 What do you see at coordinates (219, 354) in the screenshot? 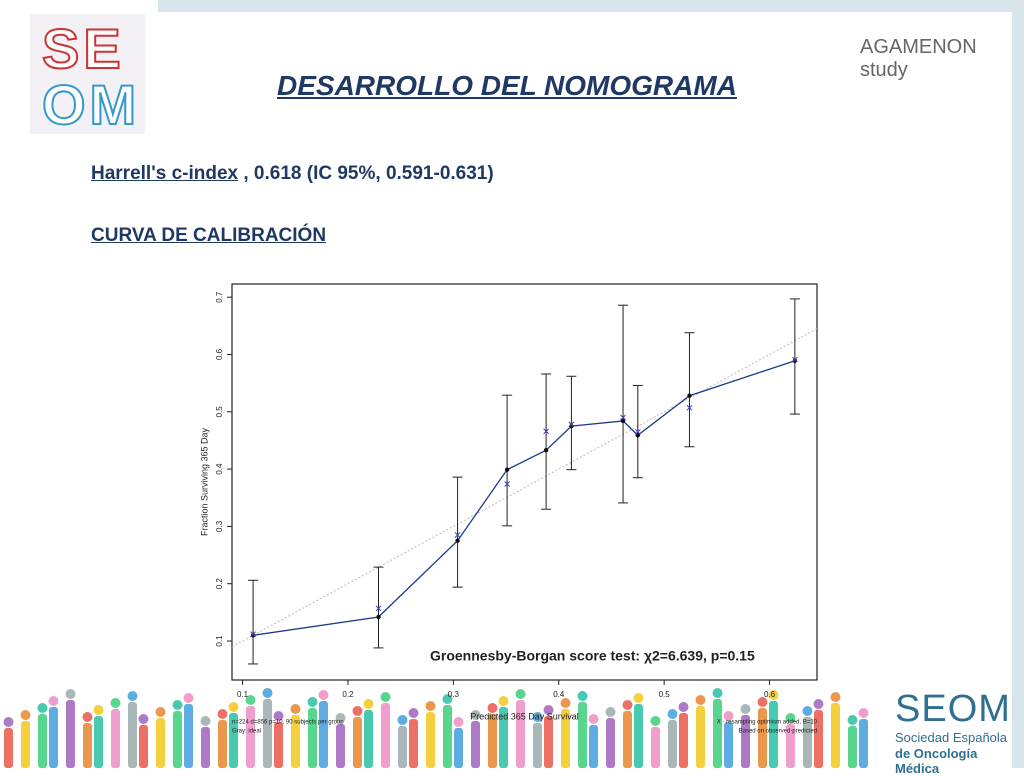
I see `y-tick-label: 0.6` at bounding box center [219, 354].